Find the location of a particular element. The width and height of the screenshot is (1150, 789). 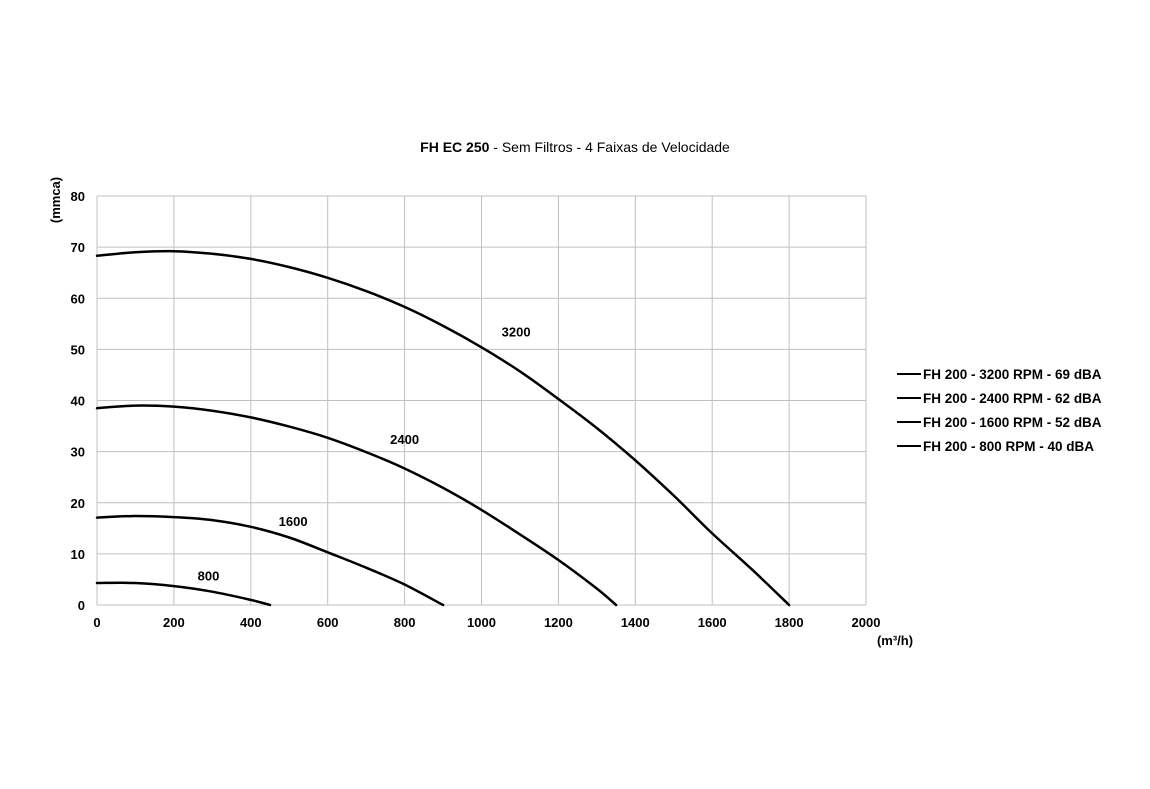

x-tick-label: 400 is located at coordinates (251, 622).